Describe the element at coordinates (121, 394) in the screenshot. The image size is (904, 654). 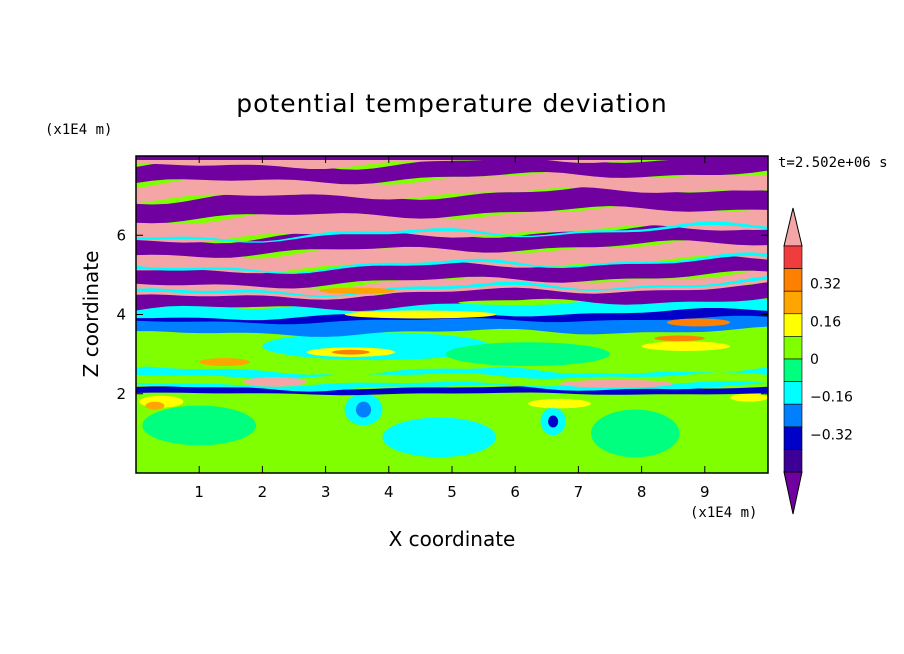
I see `y-tick-label: 2` at that location.